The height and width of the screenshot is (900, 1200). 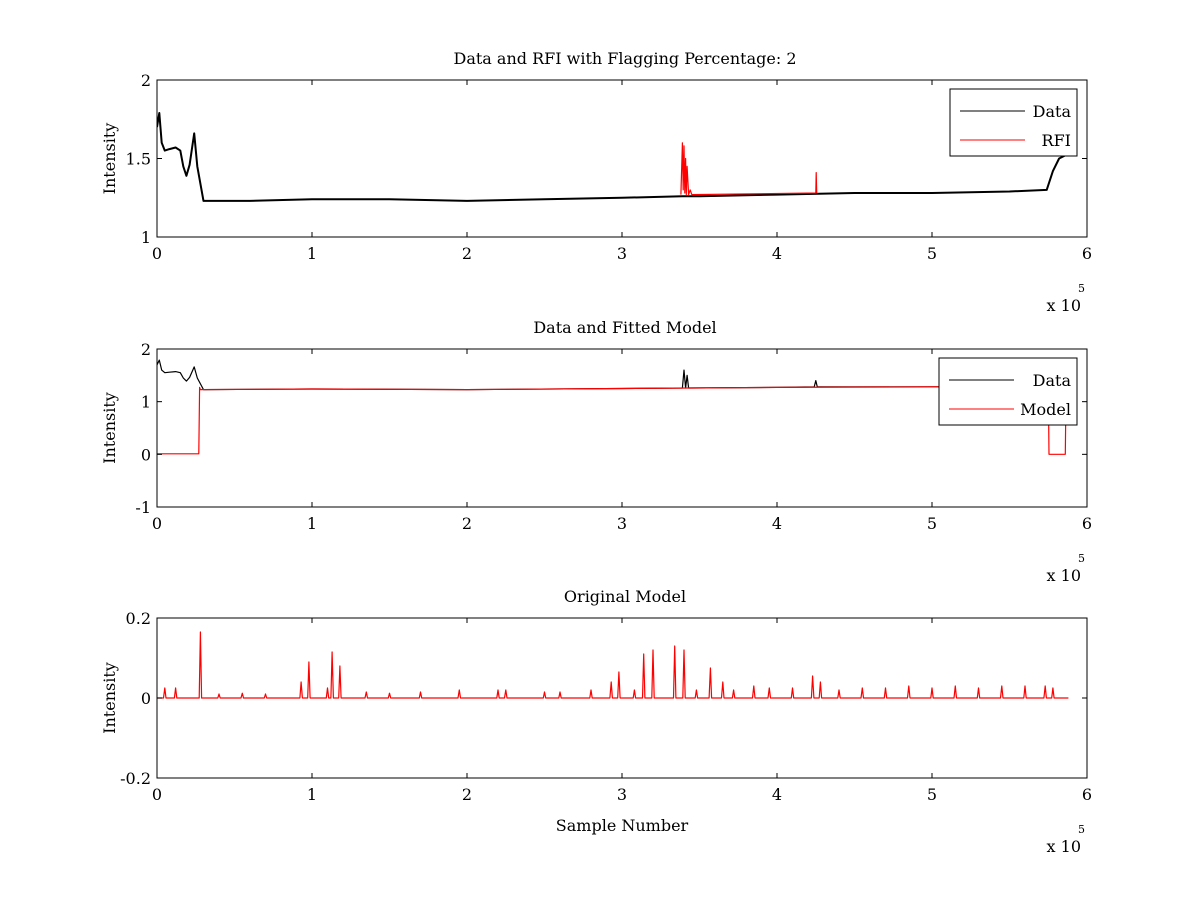 What do you see at coordinates (1045, 409) in the screenshot?
I see `legend-label: Model` at bounding box center [1045, 409].